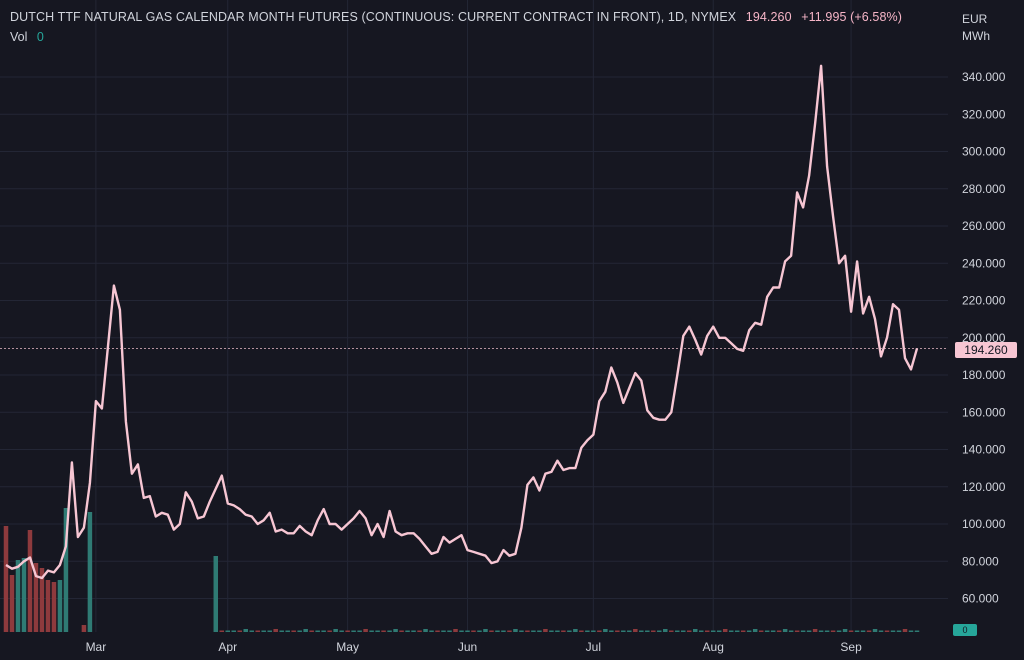  I want to click on y-tick-label: 300.000, so click(984, 152).